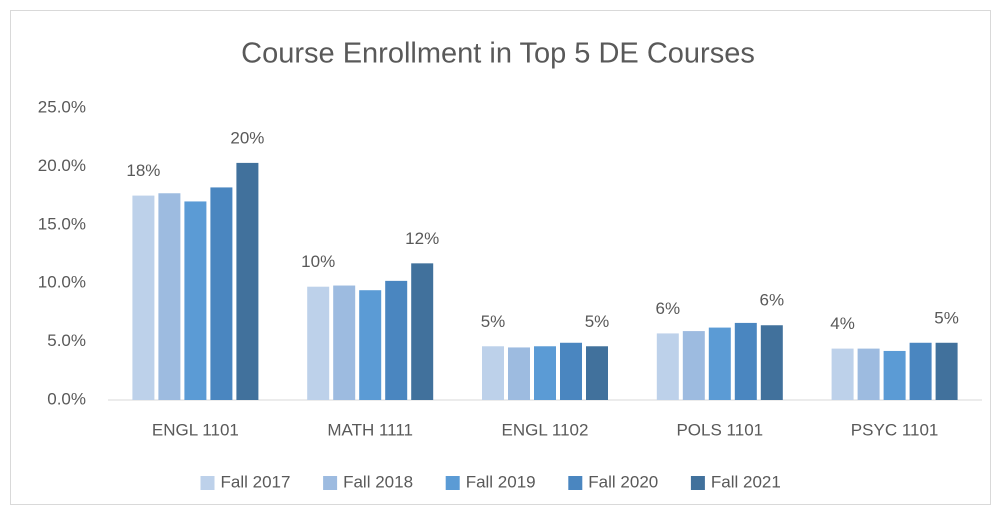 The height and width of the screenshot is (520, 1002). What do you see at coordinates (247, 137) in the screenshot?
I see `data-label: 20%` at bounding box center [247, 137].